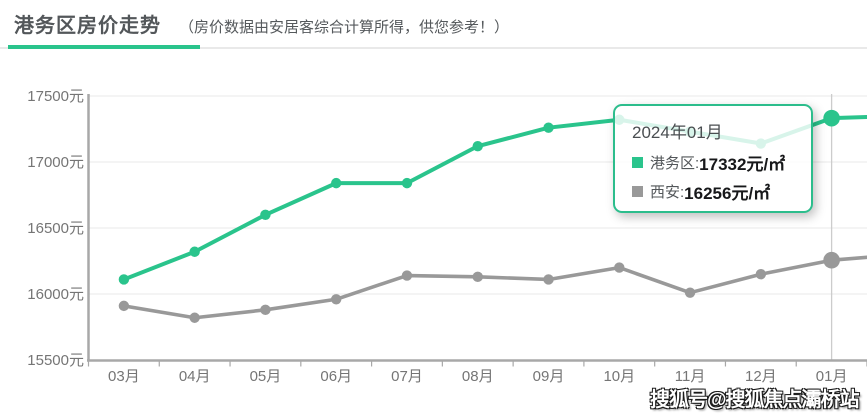 Image resolution: width=867 pixels, height=414 pixels. Describe the element at coordinates (495, 287) in the screenshot. I see `xian-series-line` at that location.